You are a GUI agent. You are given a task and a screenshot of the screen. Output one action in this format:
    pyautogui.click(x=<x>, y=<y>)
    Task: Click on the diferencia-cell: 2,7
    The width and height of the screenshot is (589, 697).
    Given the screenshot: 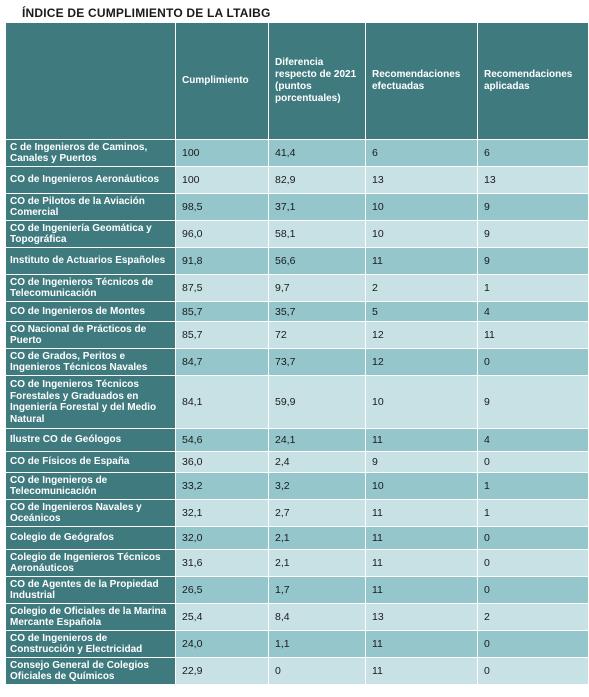 What is the action you would take?
    pyautogui.click(x=317, y=513)
    